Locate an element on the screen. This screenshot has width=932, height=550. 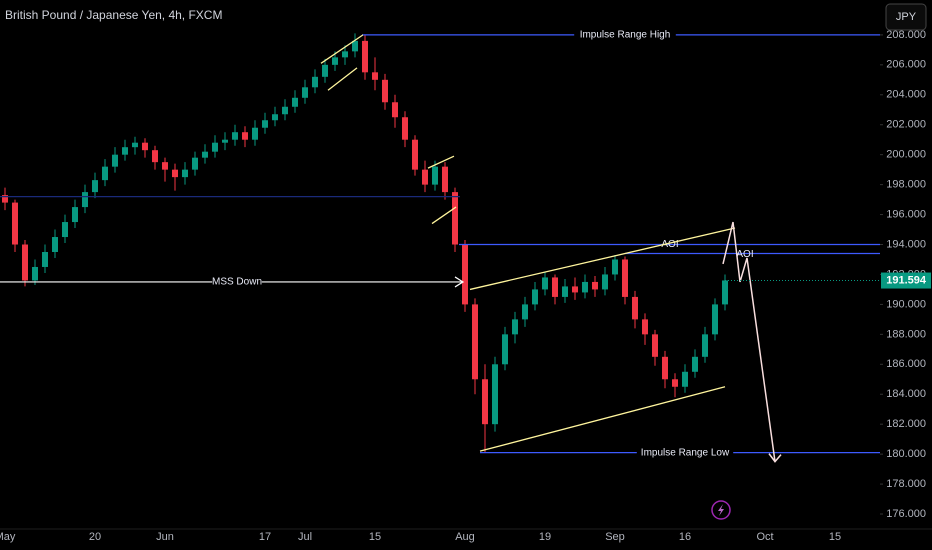
y-tick-label: 176.000 is located at coordinates (906, 514).